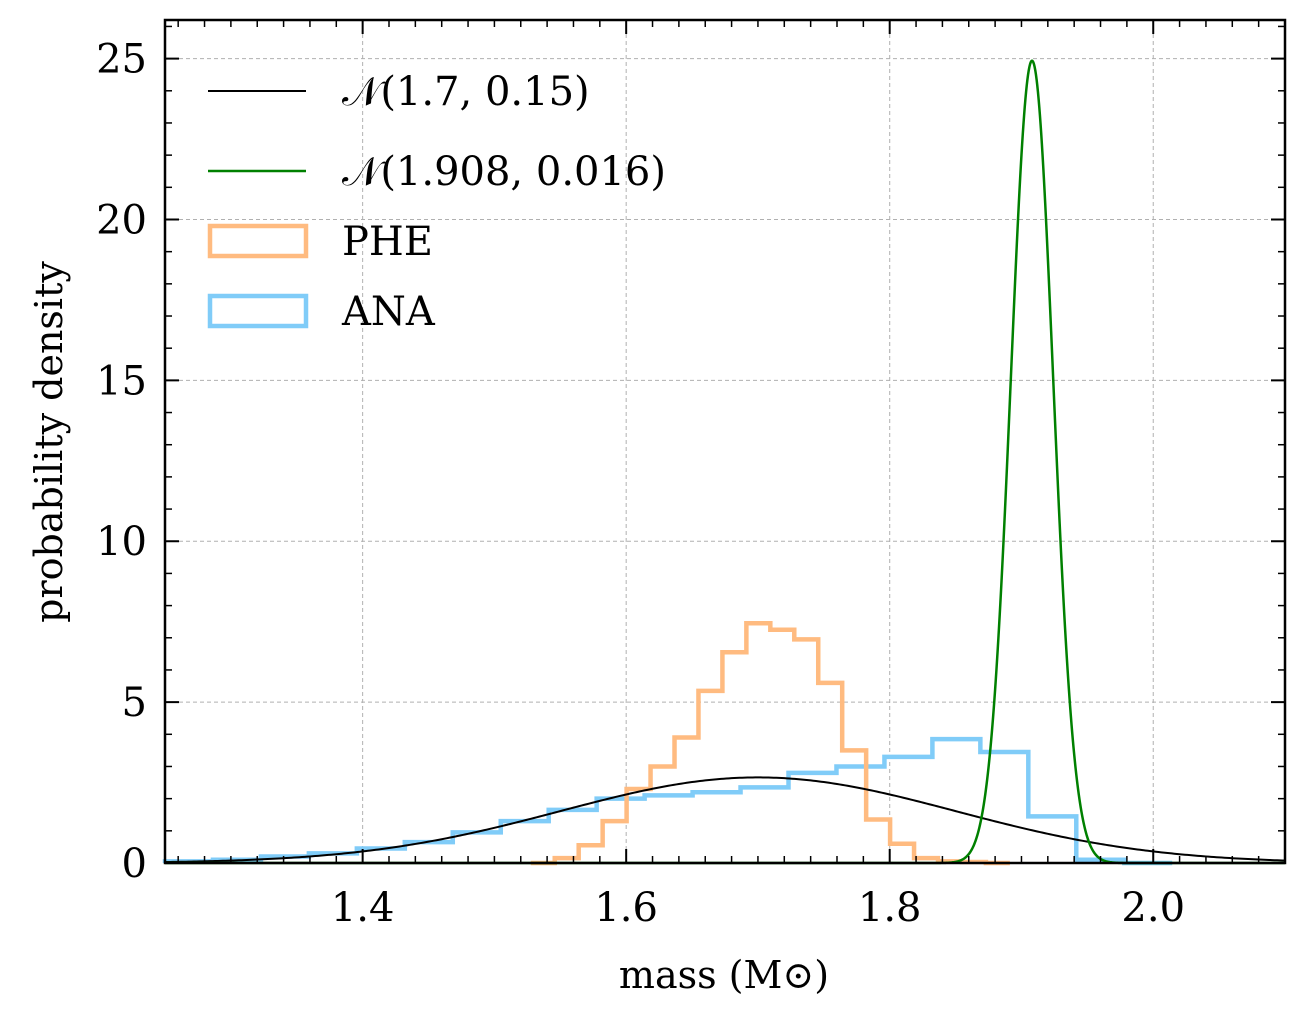 The width and height of the screenshot is (1307, 1025). Describe the element at coordinates (1153, 908) in the screenshot. I see `x-tick-label: 2.0` at that location.